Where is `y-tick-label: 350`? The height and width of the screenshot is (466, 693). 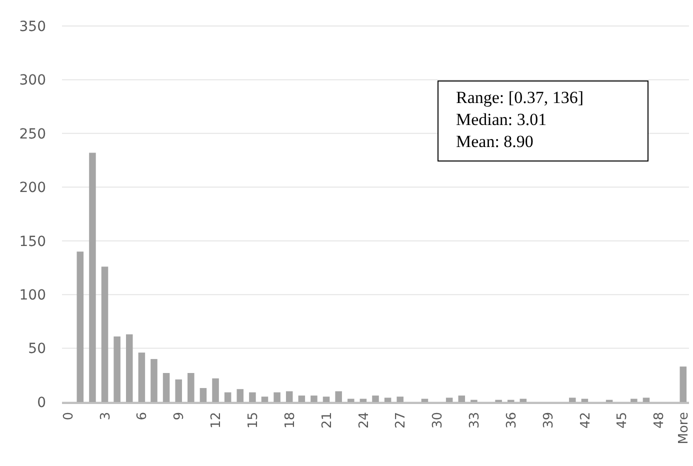 y-tick-label: 350 is located at coordinates (32, 26).